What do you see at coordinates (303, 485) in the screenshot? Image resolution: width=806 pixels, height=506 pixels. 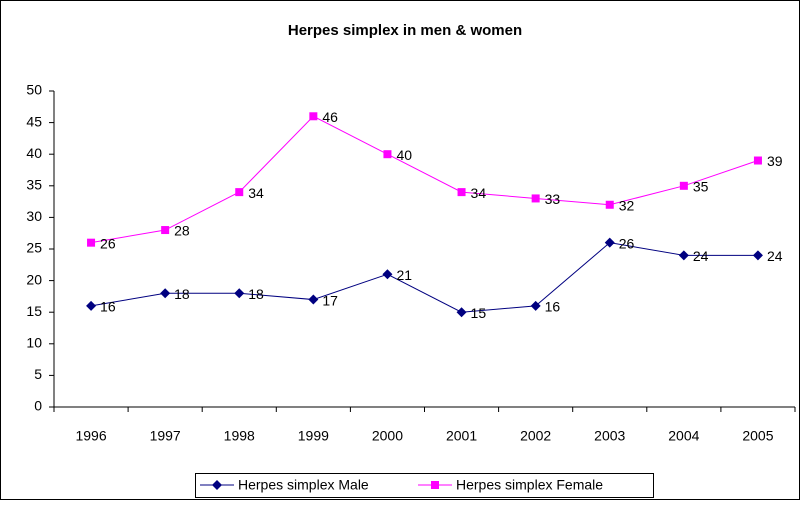 I see `legend-label: Herpes simplex Male` at bounding box center [303, 485].